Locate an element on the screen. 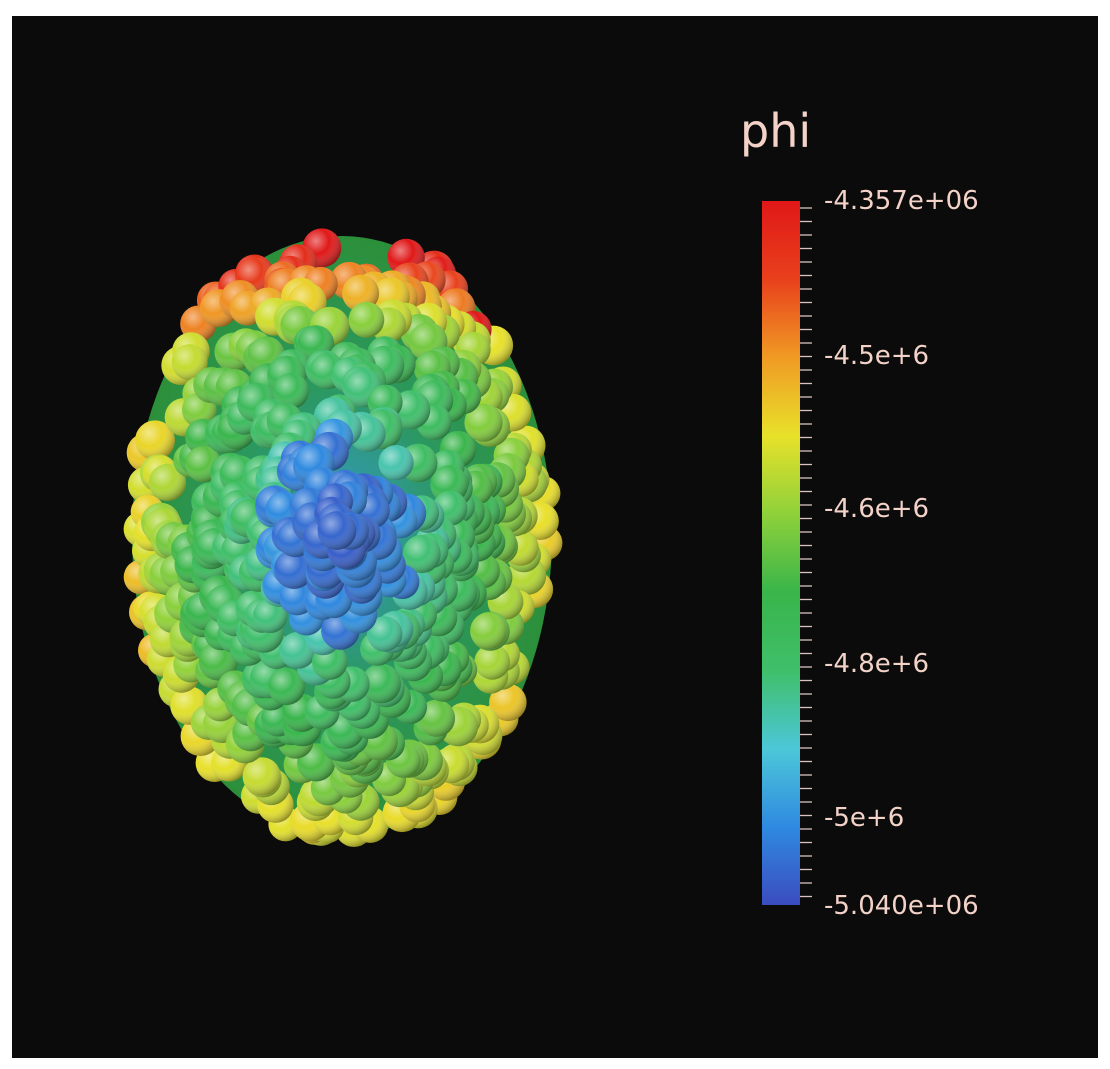 This screenshot has height=1069, width=1110. colorbar-min-label: -5.040e+06 is located at coordinates (901, 906).